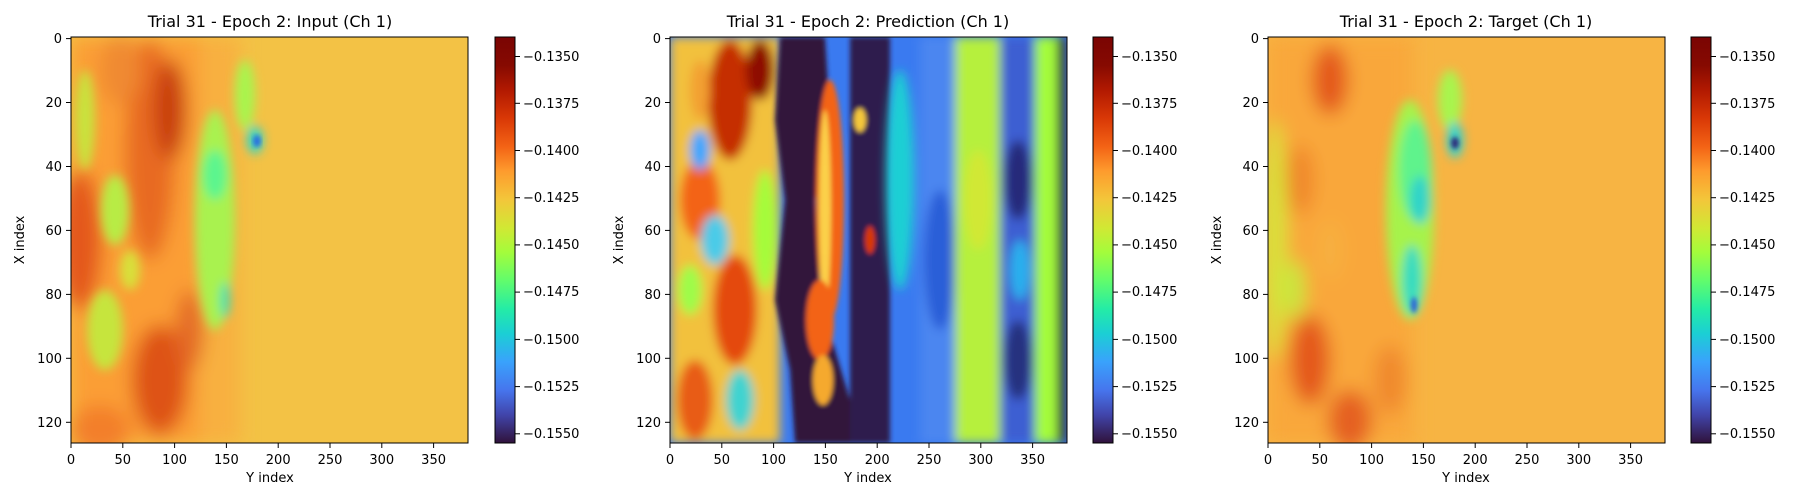 Image resolution: width=1800 pixels, height=500 pixels. What do you see at coordinates (1465, 21) in the screenshot?
I see `chart-title: Trial 31 - Epoch 2: Target (Ch 1)` at bounding box center [1465, 21].